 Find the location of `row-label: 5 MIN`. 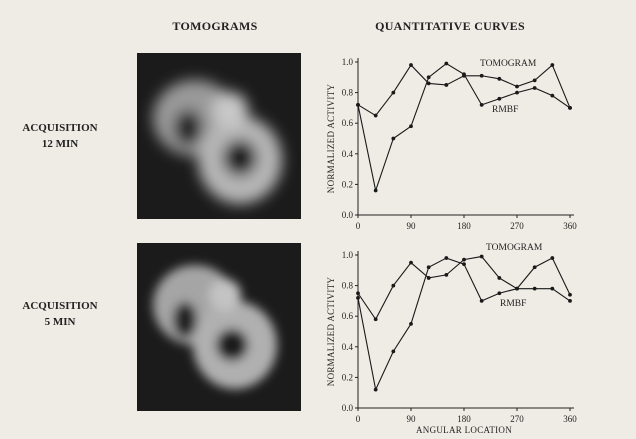

row-label: 5 MIN is located at coordinates (60, 322).